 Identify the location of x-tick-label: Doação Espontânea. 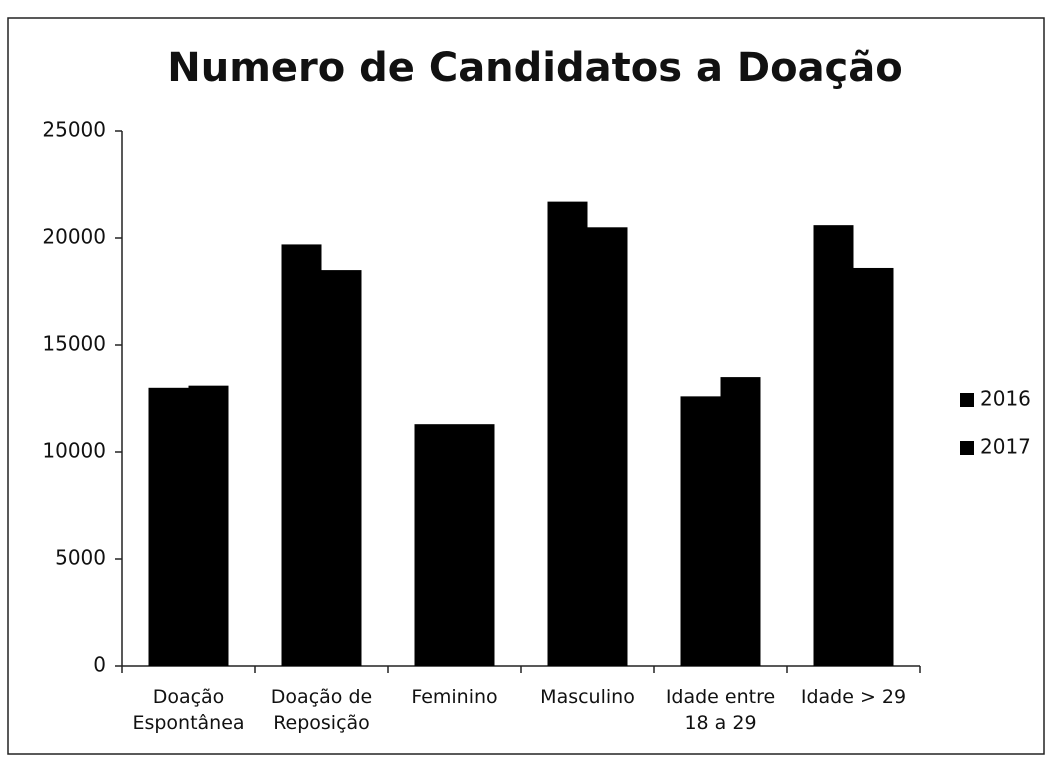
(188, 710).